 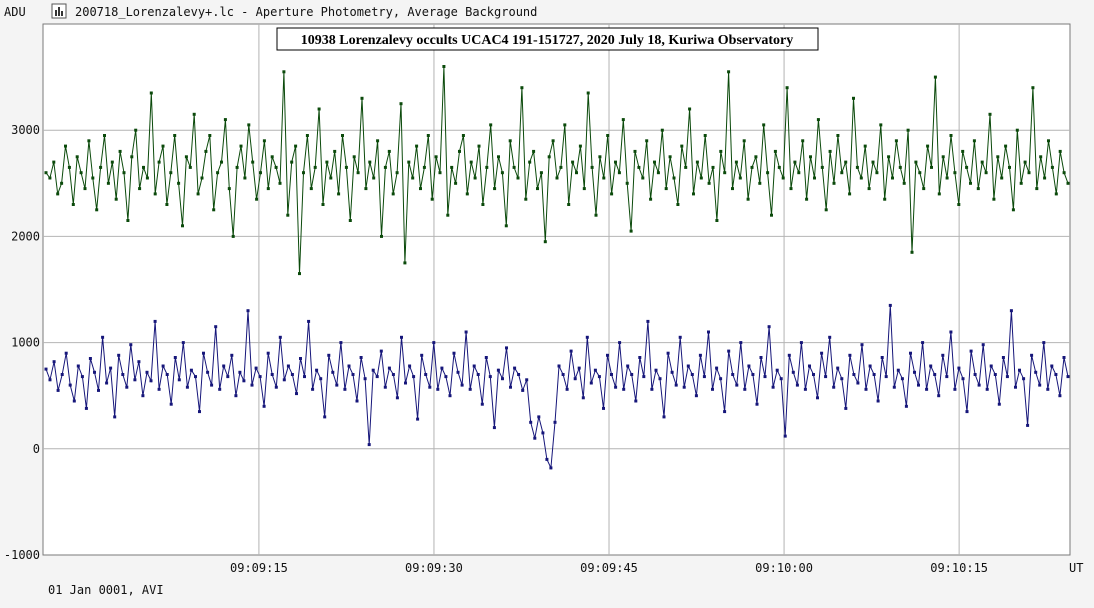 I want to click on lightcurve-app-icon, so click(x=59, y=11).